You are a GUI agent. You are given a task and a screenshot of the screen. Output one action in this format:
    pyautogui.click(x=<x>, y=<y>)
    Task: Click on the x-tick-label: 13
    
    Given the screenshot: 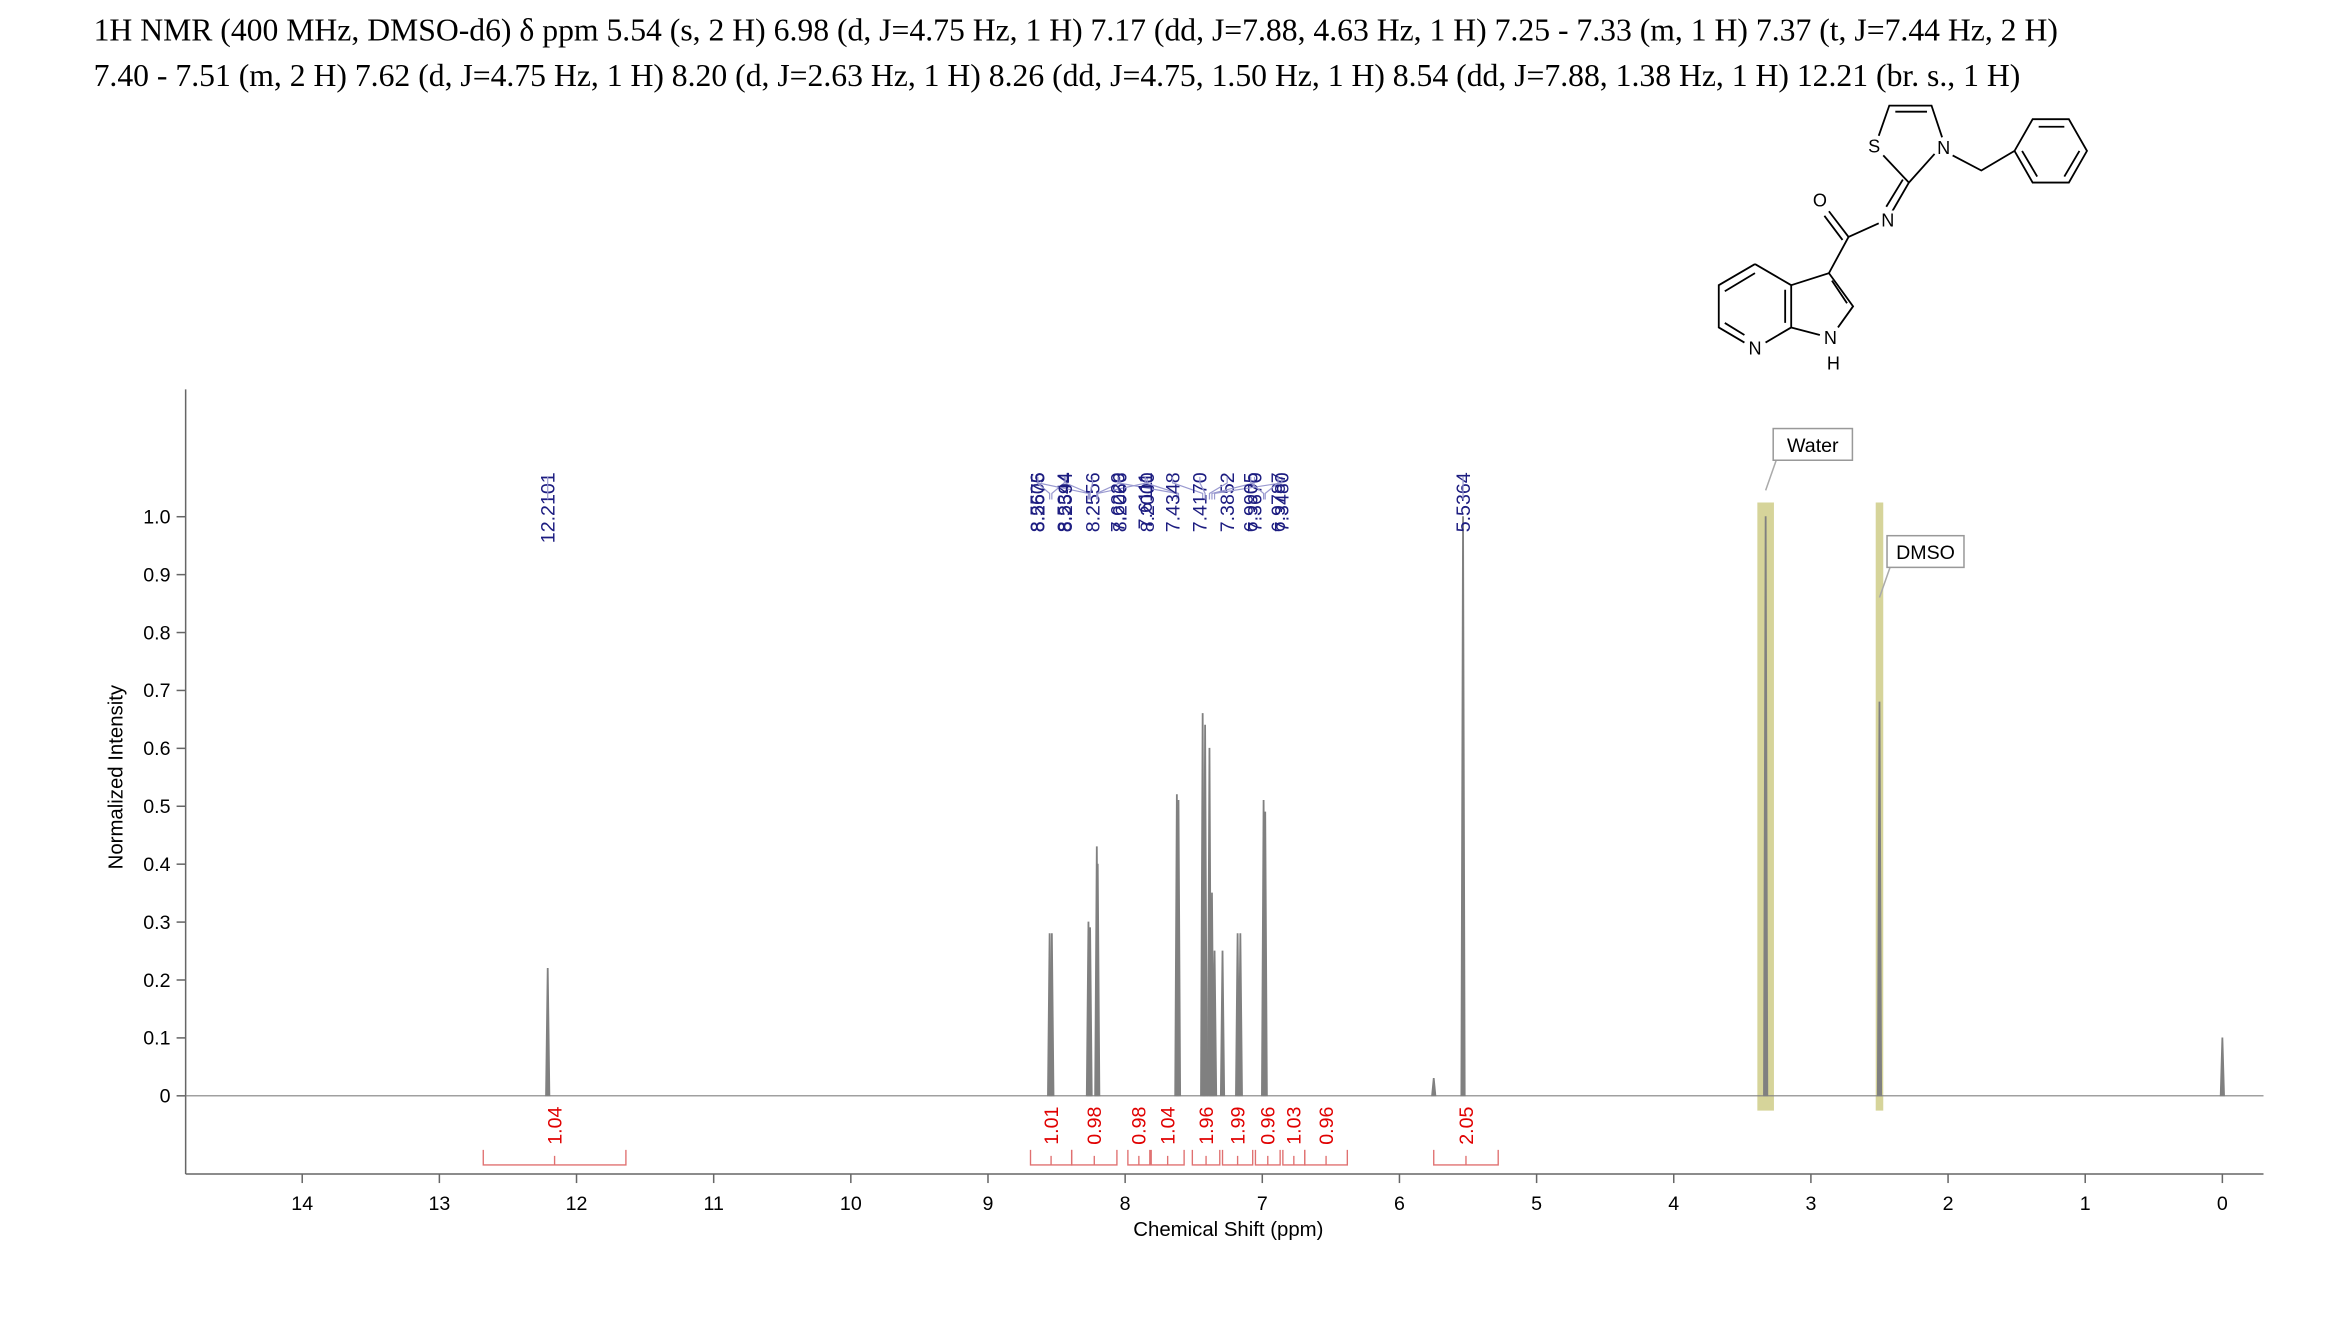 What is the action you would take?
    pyautogui.click(x=439, y=1204)
    